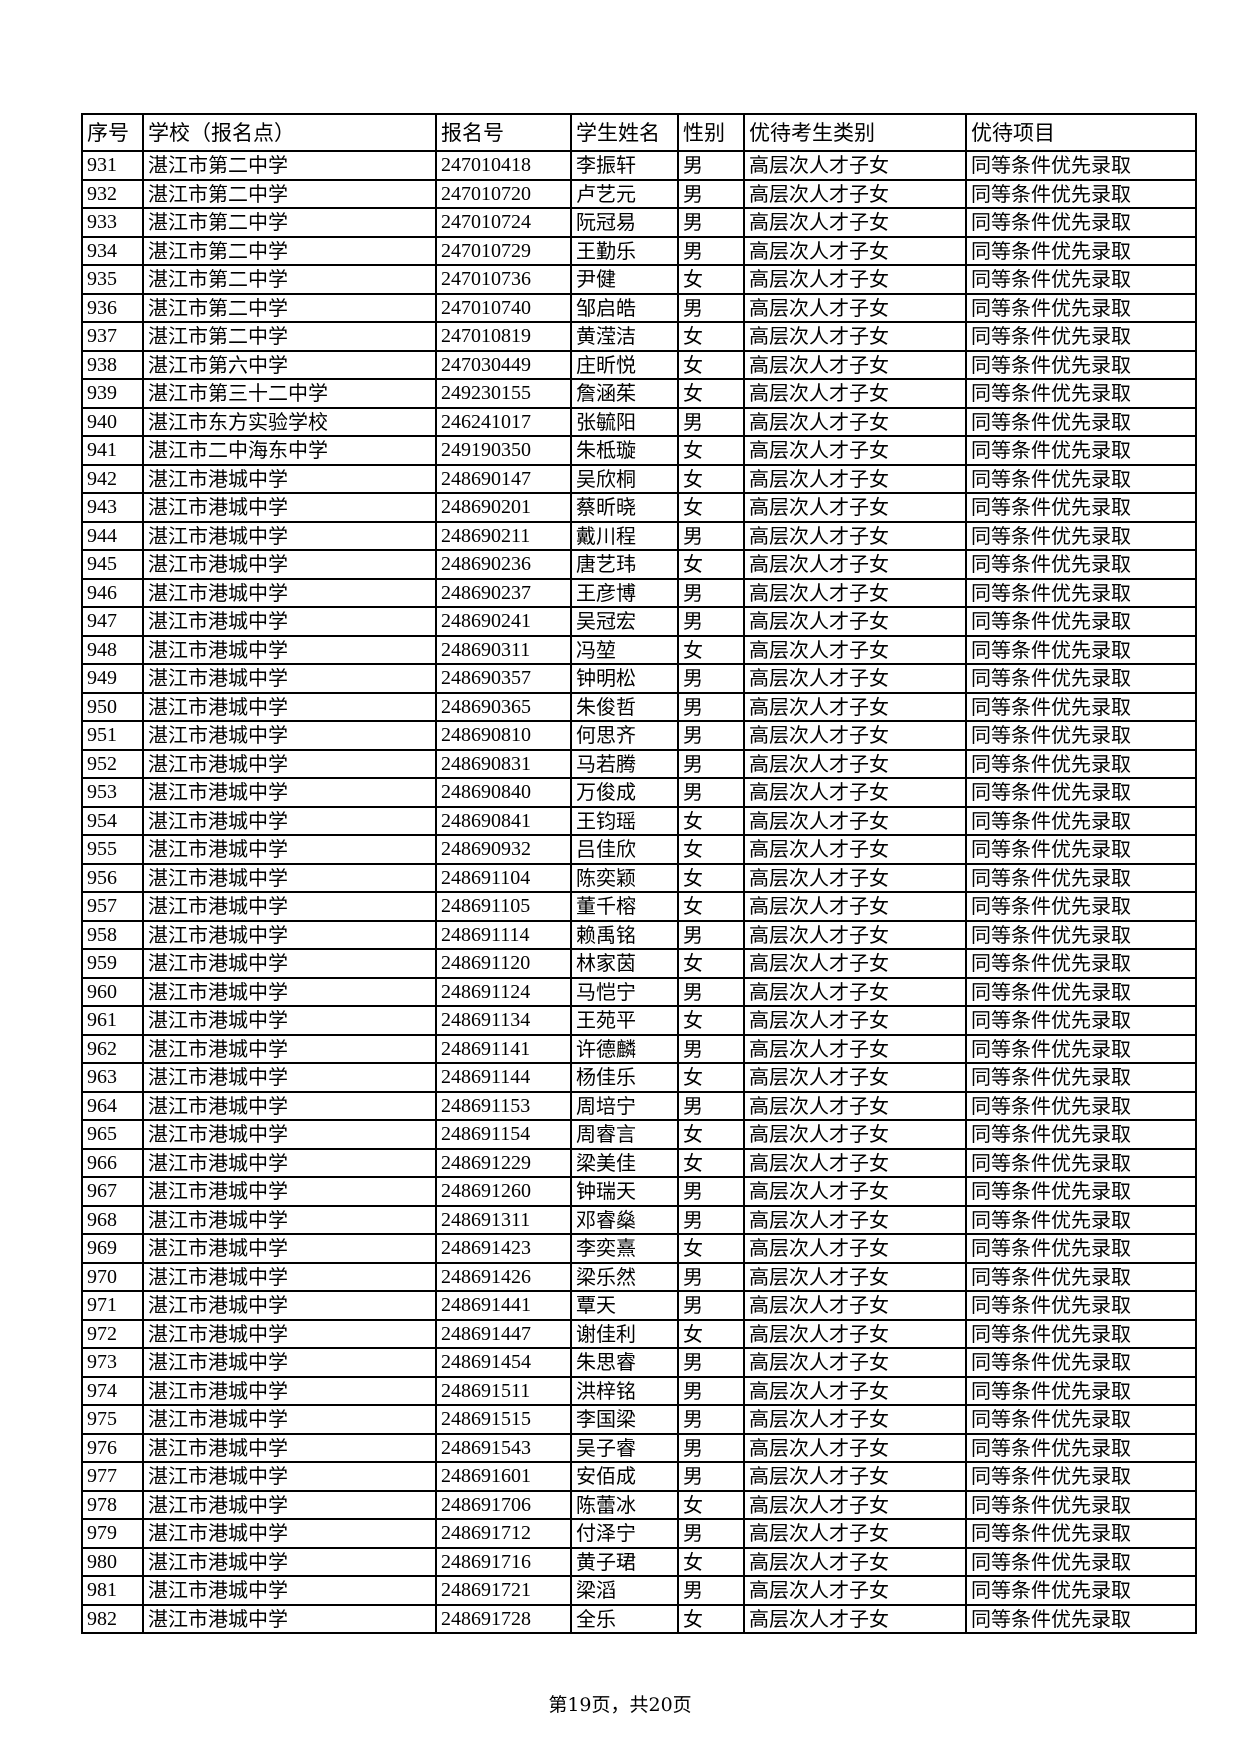 This screenshot has height=1753, width=1240. What do you see at coordinates (639, 706) in the screenshot?
I see `table-row: 950 湛江市港城中学 248690365 朱俊哲男高层次人才子女 同等条件优先录取` at bounding box center [639, 706].